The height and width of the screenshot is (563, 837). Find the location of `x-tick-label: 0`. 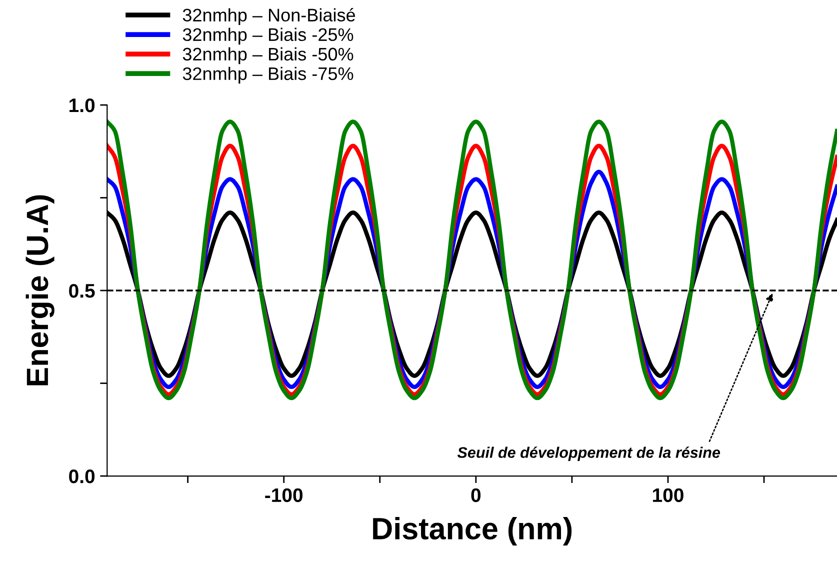

x-tick-label: 0 is located at coordinates (476, 495).